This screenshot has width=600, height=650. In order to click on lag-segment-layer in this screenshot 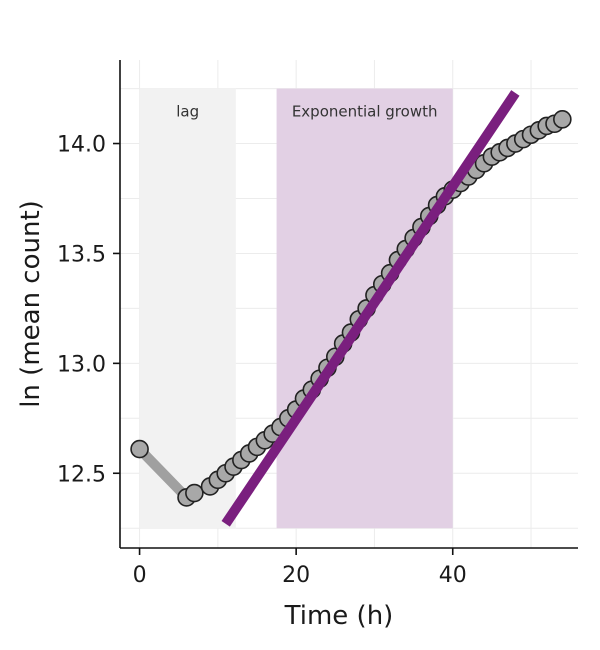, I will do `click(163, 473)`.